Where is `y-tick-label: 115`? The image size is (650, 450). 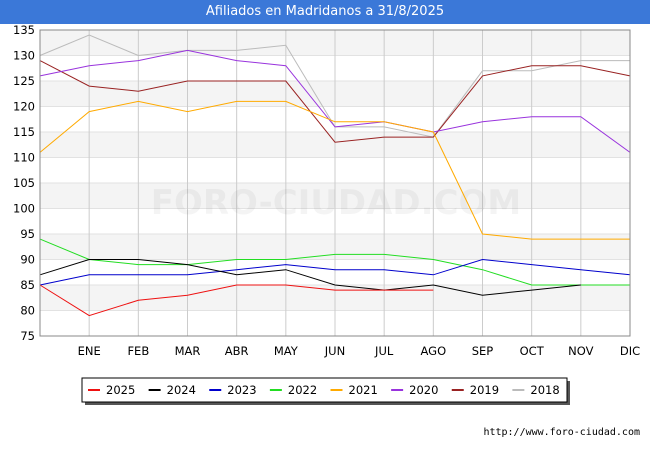 y-tick-label: 115 is located at coordinates (24, 132).